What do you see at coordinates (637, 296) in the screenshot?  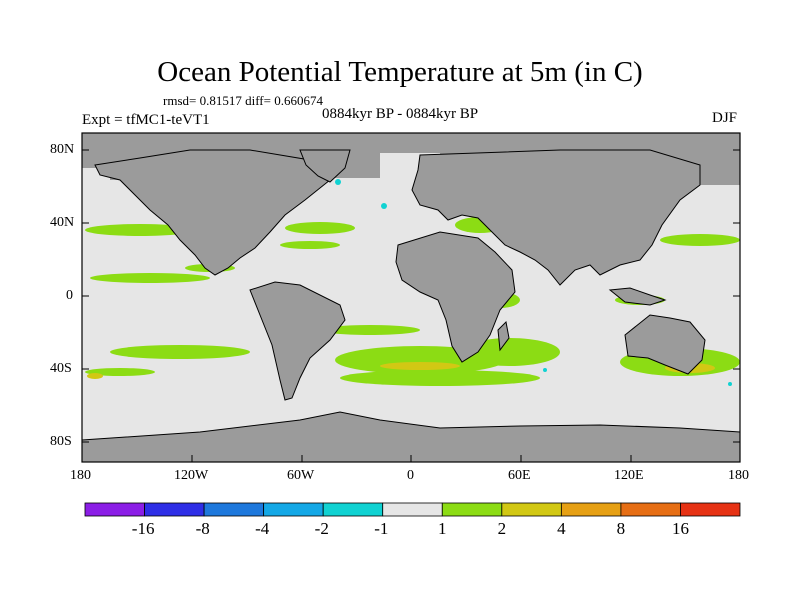 I see `southeast-asia-islands` at bounding box center [637, 296].